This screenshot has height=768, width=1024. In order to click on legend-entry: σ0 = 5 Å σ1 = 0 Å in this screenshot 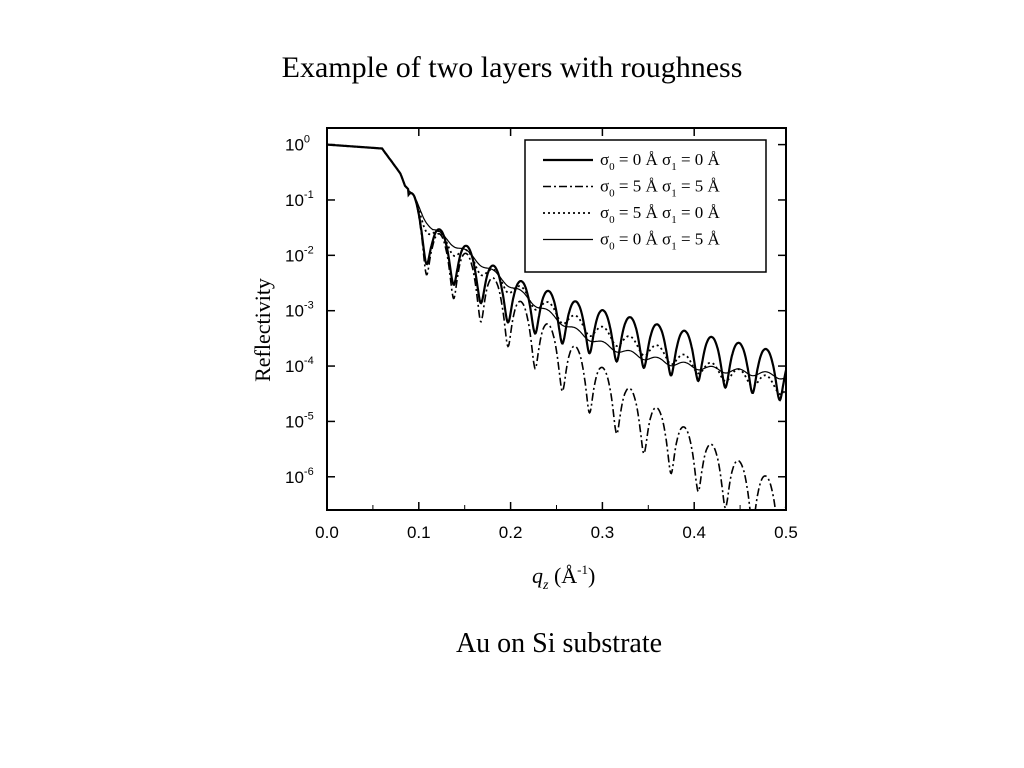, I will do `click(660, 214)`.